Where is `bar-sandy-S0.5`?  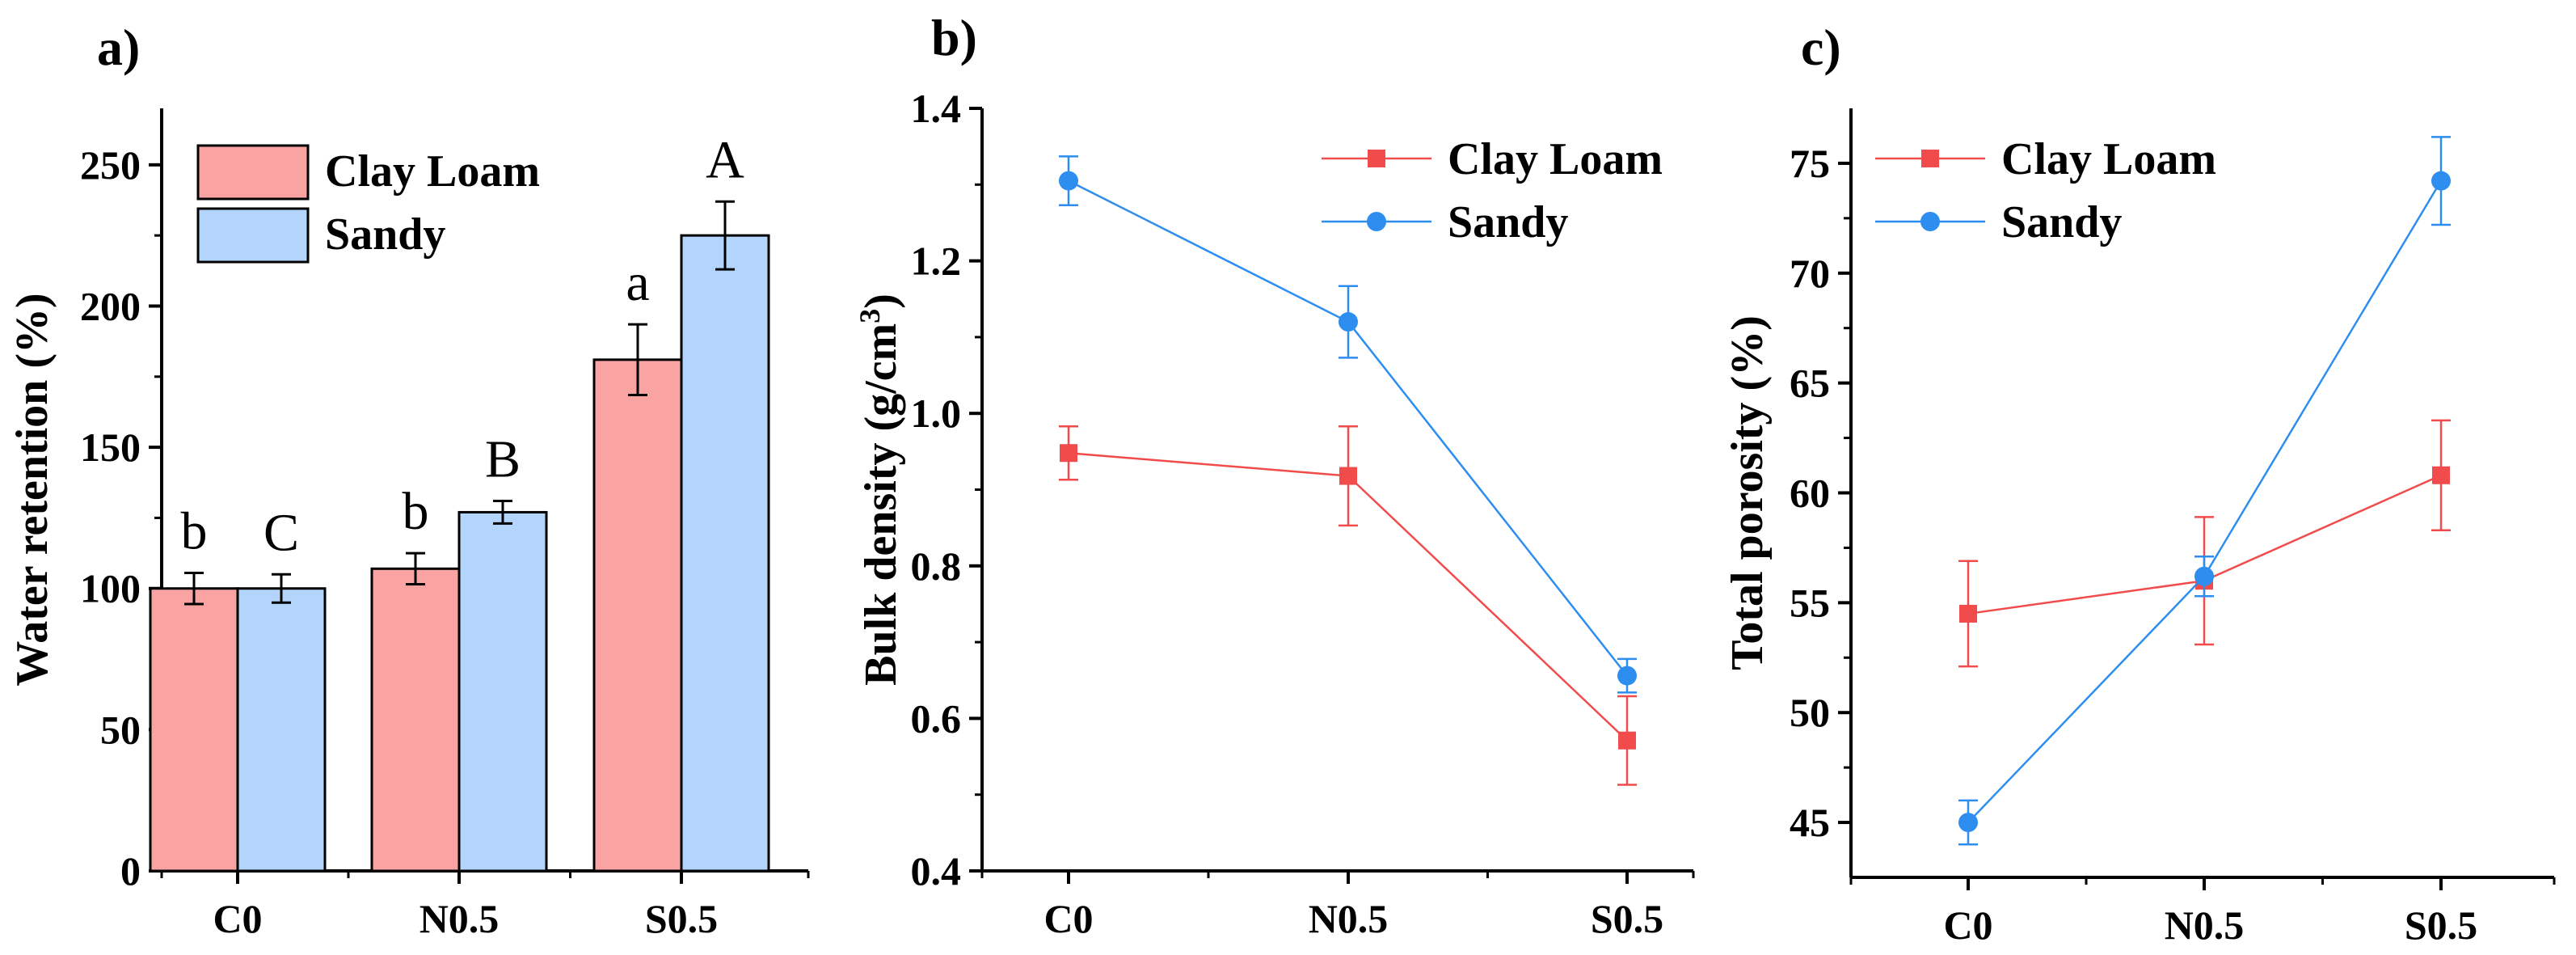
bar-sandy-S0.5 is located at coordinates (725, 553).